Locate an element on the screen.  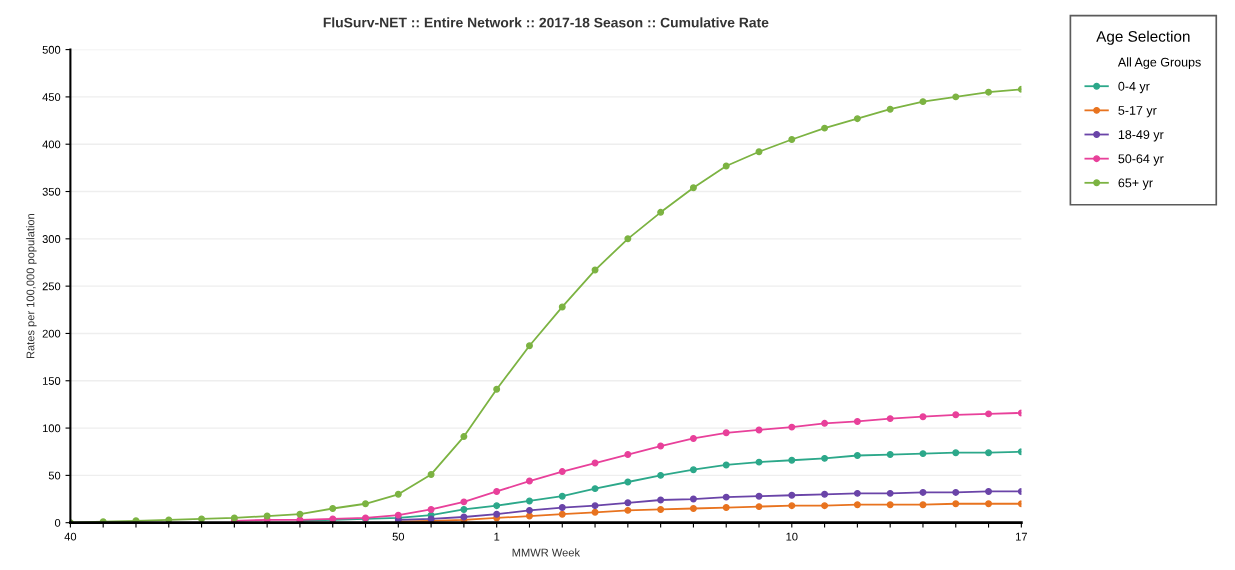
legend-label: 65+ yr is located at coordinates (1135, 184).